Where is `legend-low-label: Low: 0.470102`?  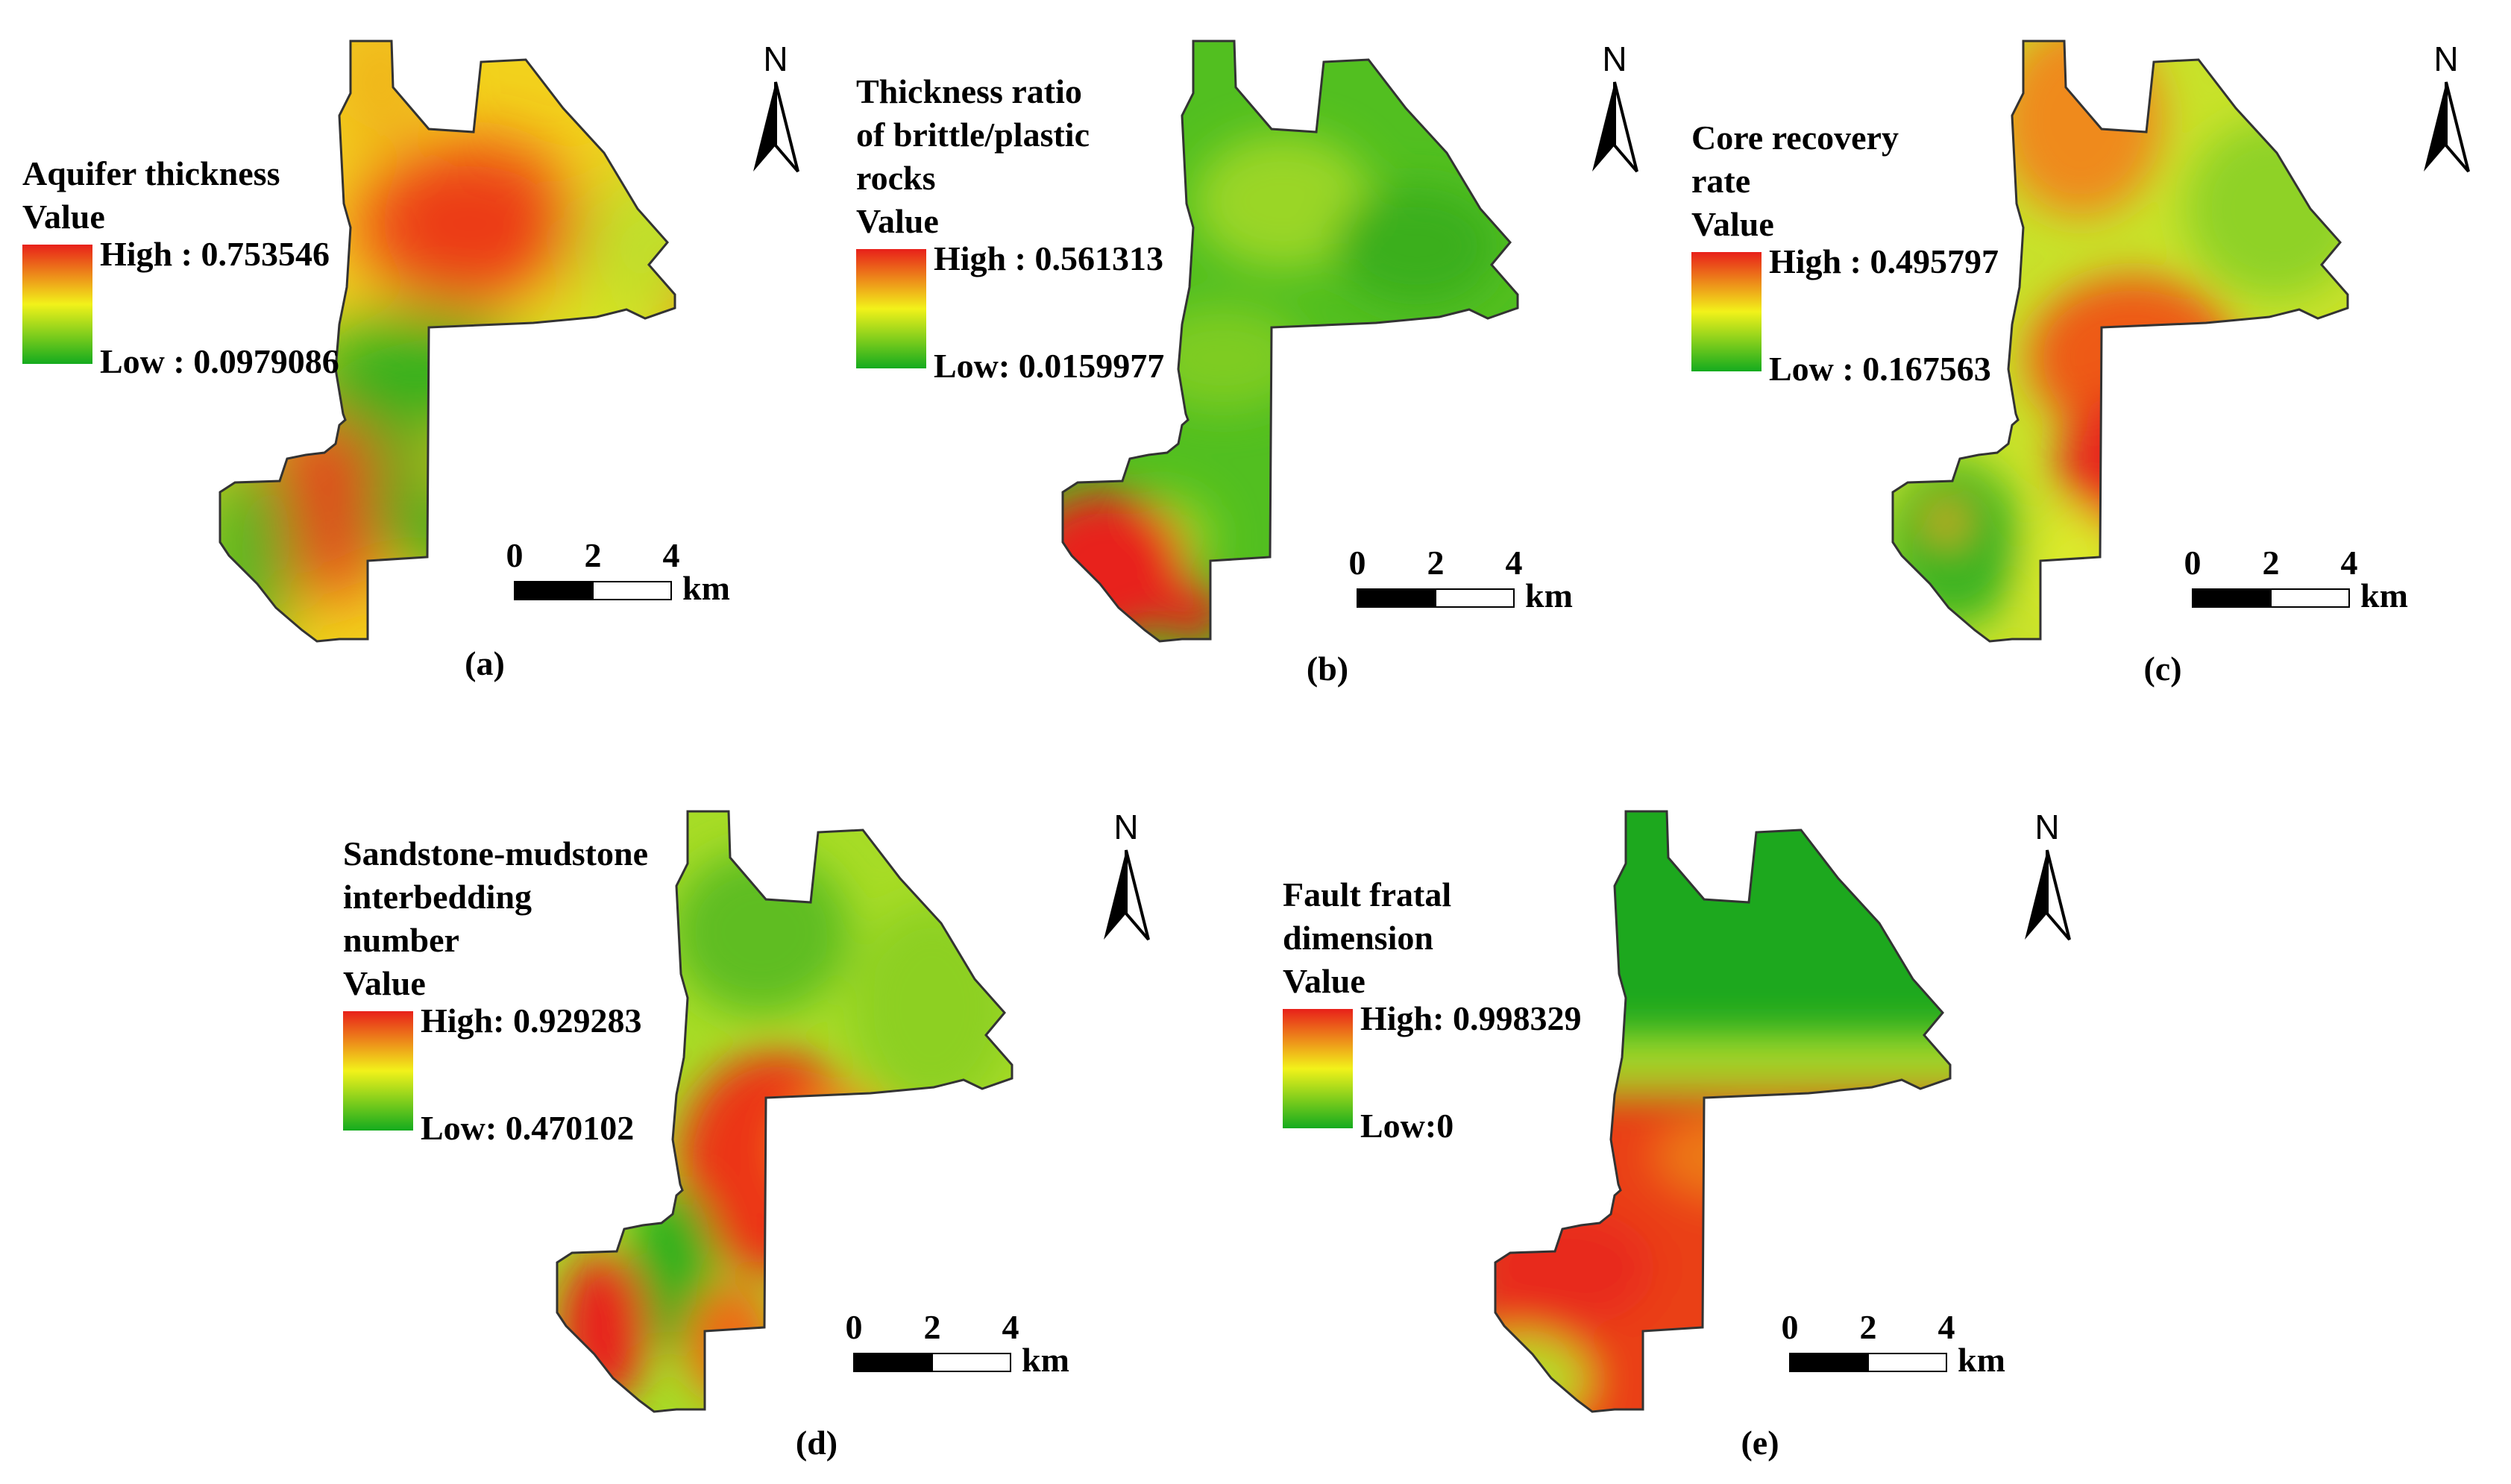
legend-low-label: Low: 0.470102 is located at coordinates (527, 1128).